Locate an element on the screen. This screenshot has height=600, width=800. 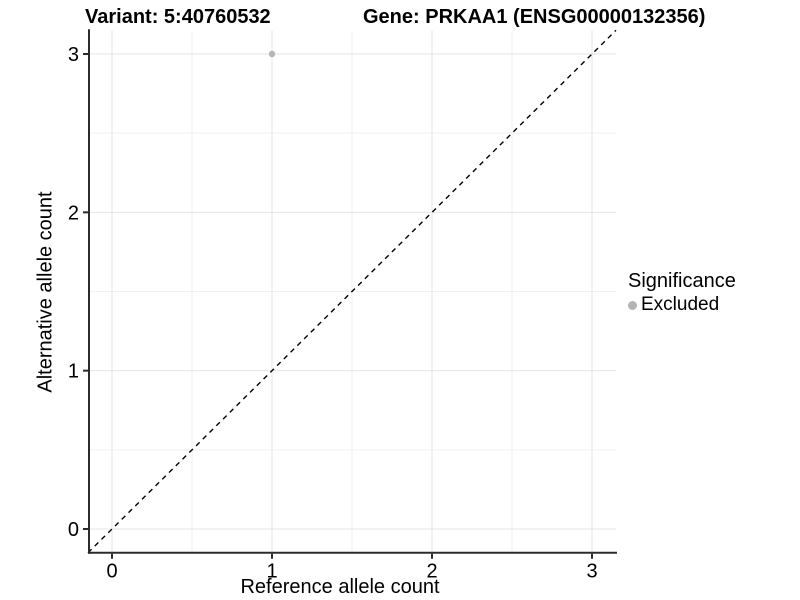
legend-title: Significance is located at coordinates (682, 281).